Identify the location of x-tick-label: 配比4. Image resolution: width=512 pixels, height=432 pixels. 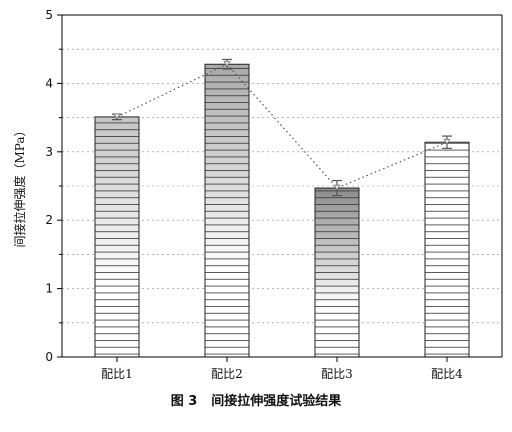
(447, 374).